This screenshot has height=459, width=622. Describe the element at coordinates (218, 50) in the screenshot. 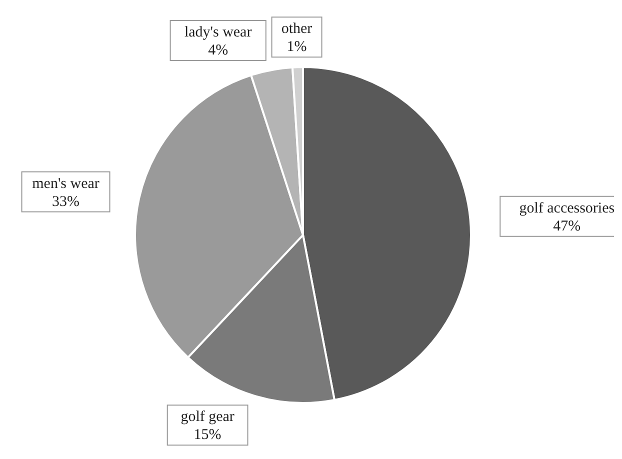

I see `data-label: 4%` at that location.